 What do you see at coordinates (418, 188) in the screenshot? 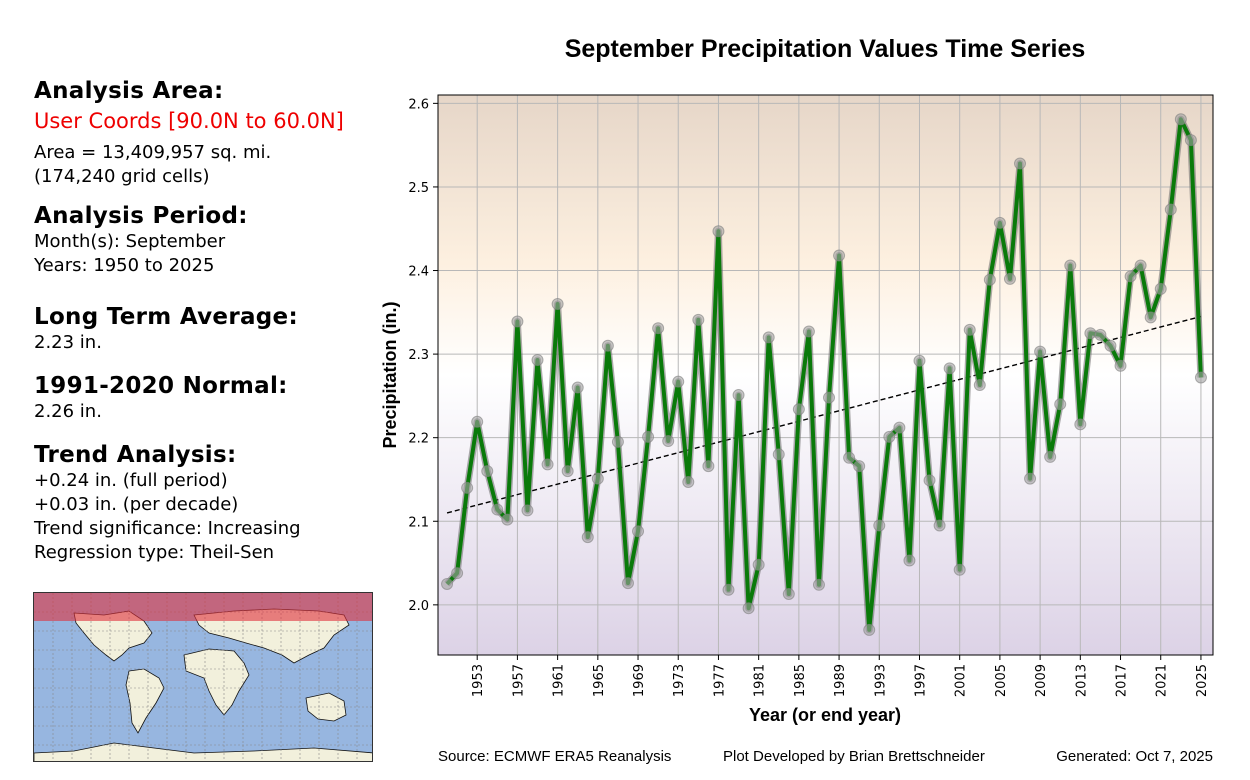
I see `y-tick-label: 2.5` at bounding box center [418, 188].